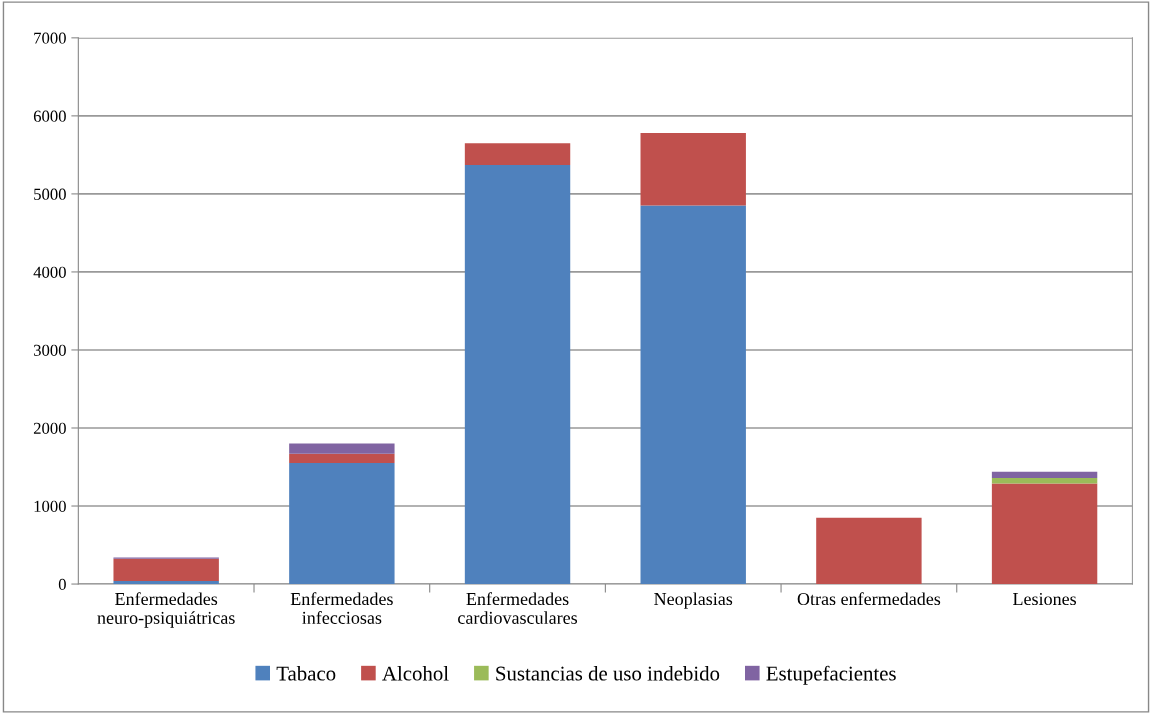  What do you see at coordinates (341, 608) in the screenshot?
I see `x-tick-label: Enfermedades infecciosas` at bounding box center [341, 608].